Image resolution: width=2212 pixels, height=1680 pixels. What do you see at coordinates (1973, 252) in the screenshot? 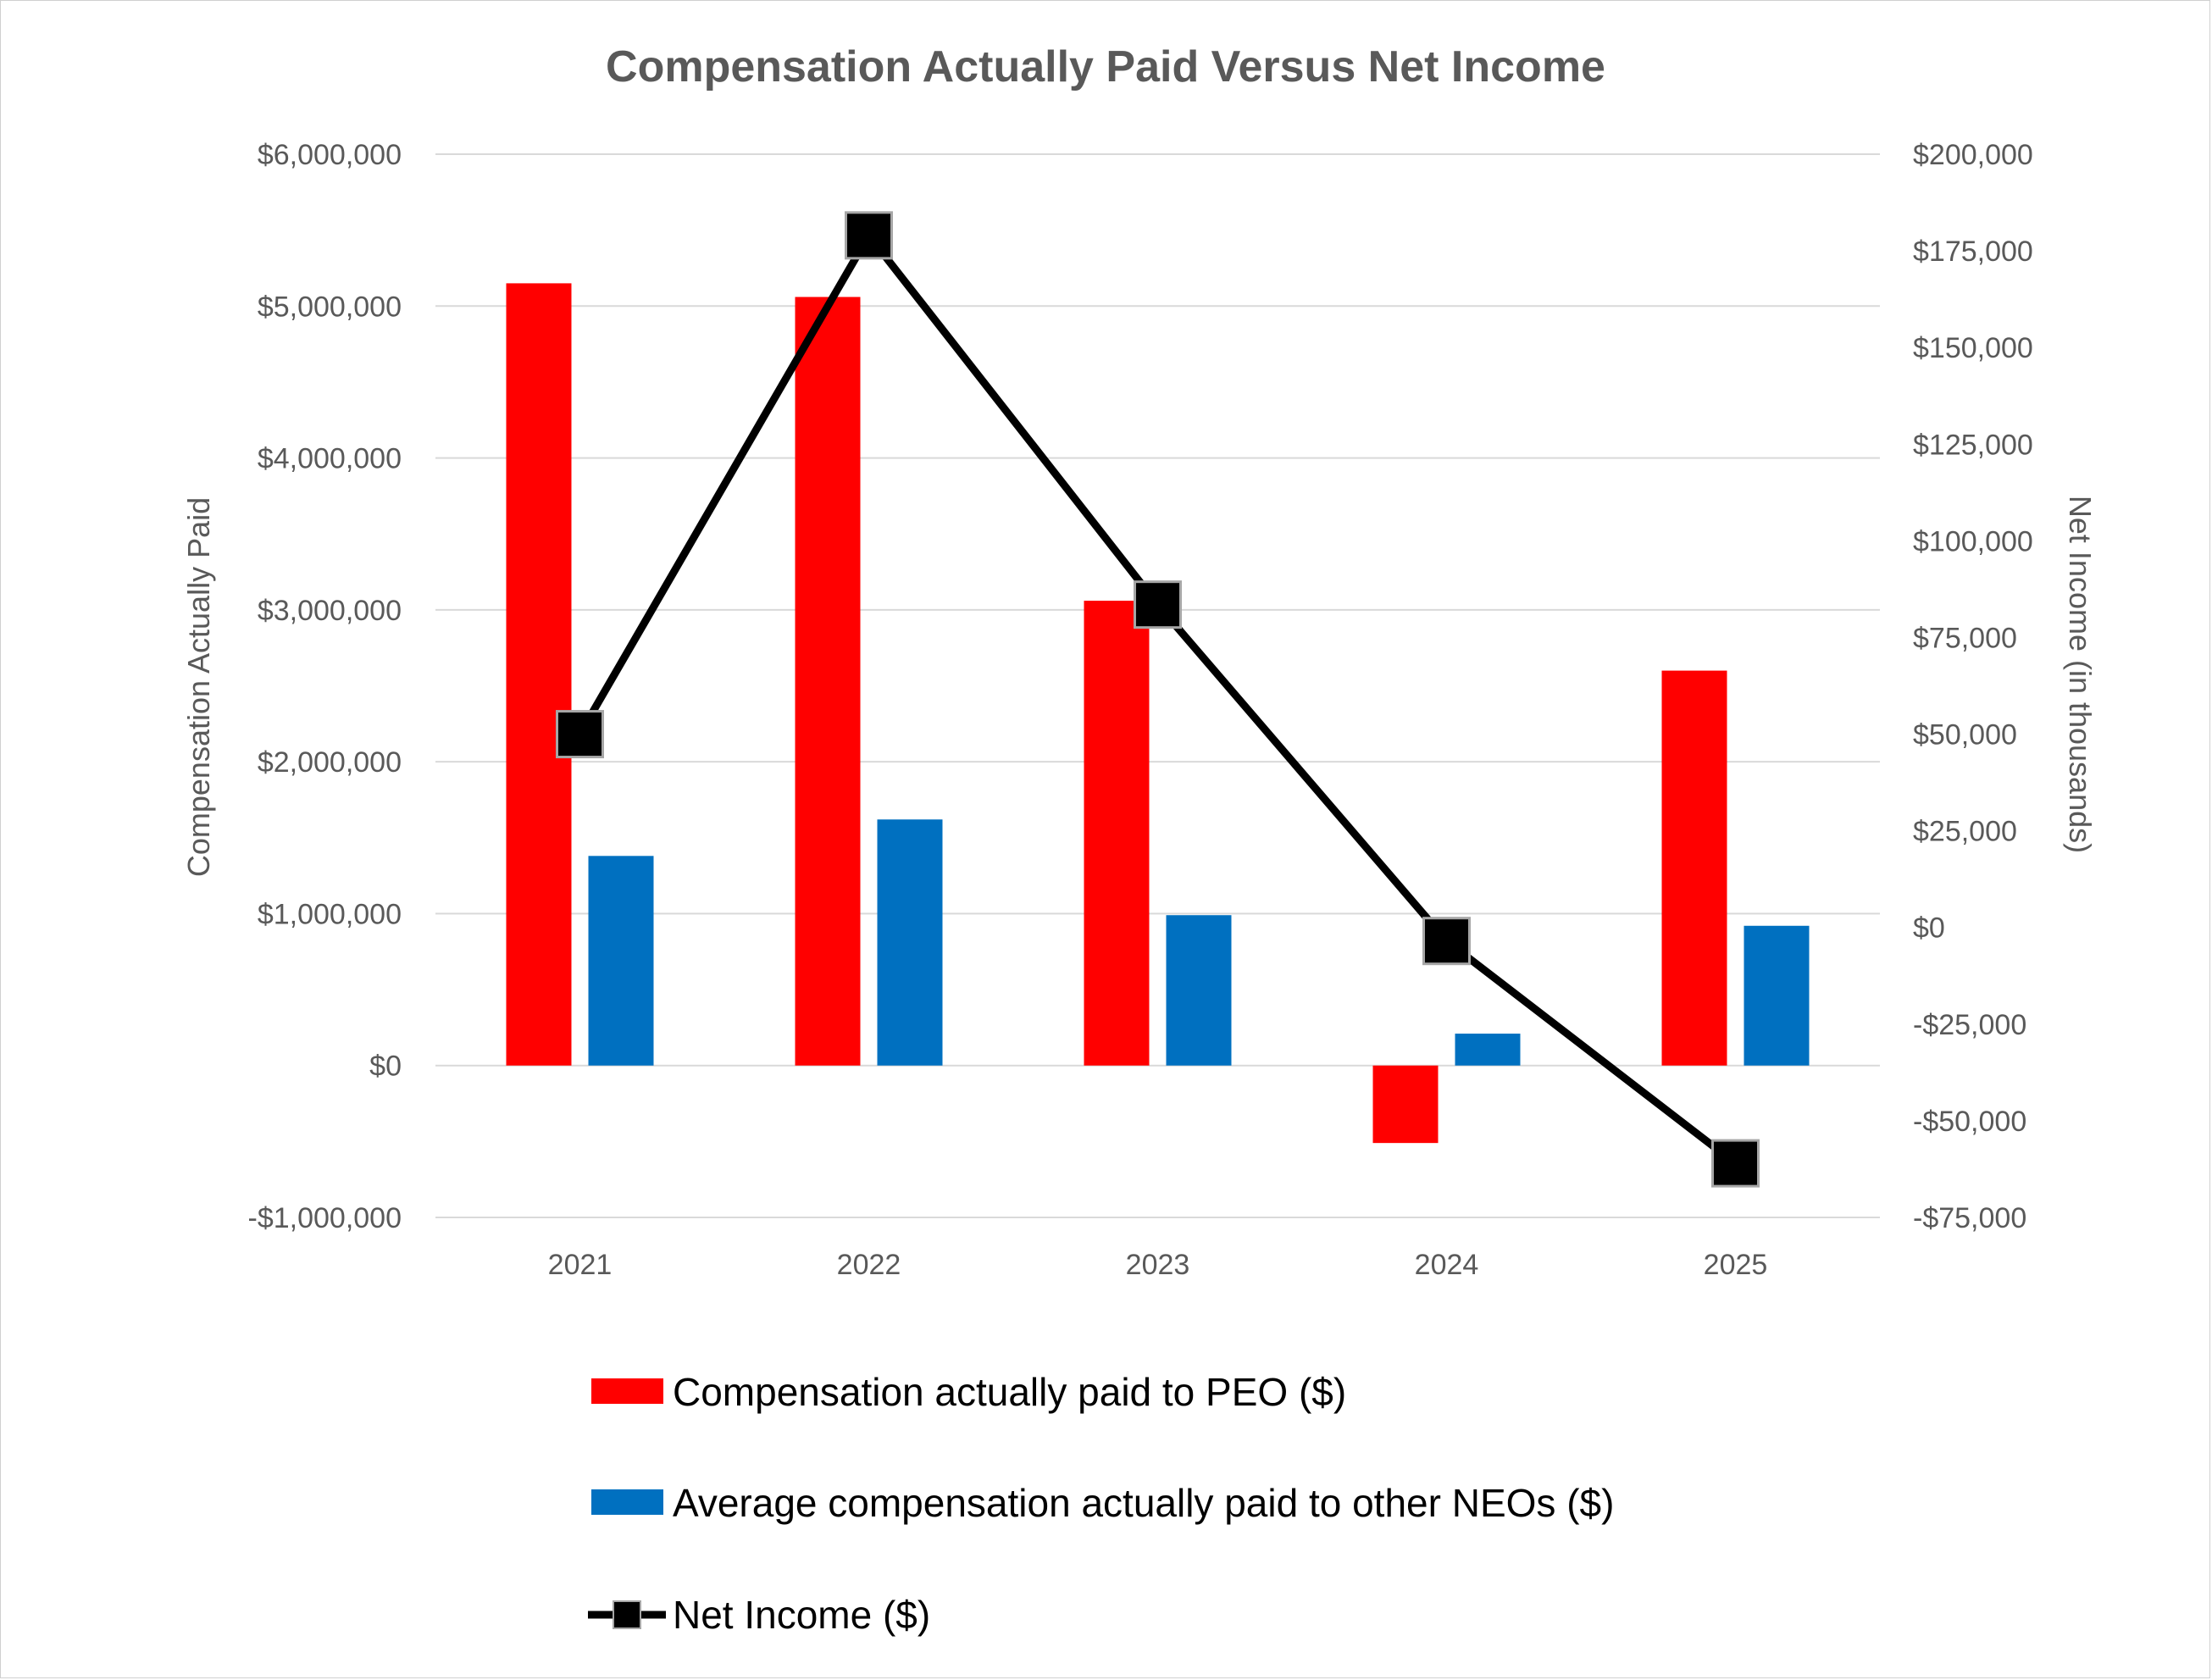
I see `right-tick-label: $175,000` at bounding box center [1973, 252].